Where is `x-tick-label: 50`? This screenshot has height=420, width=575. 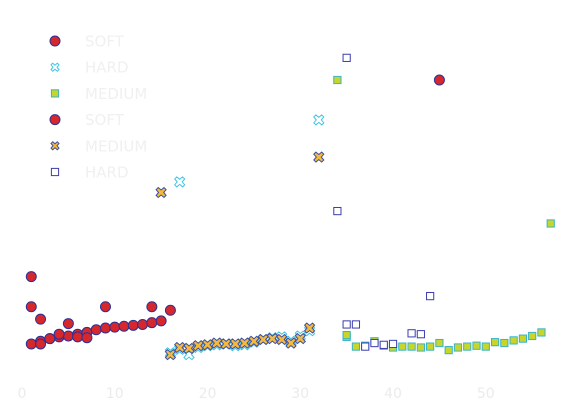
x-tick-label: 50 is located at coordinates (486, 394).